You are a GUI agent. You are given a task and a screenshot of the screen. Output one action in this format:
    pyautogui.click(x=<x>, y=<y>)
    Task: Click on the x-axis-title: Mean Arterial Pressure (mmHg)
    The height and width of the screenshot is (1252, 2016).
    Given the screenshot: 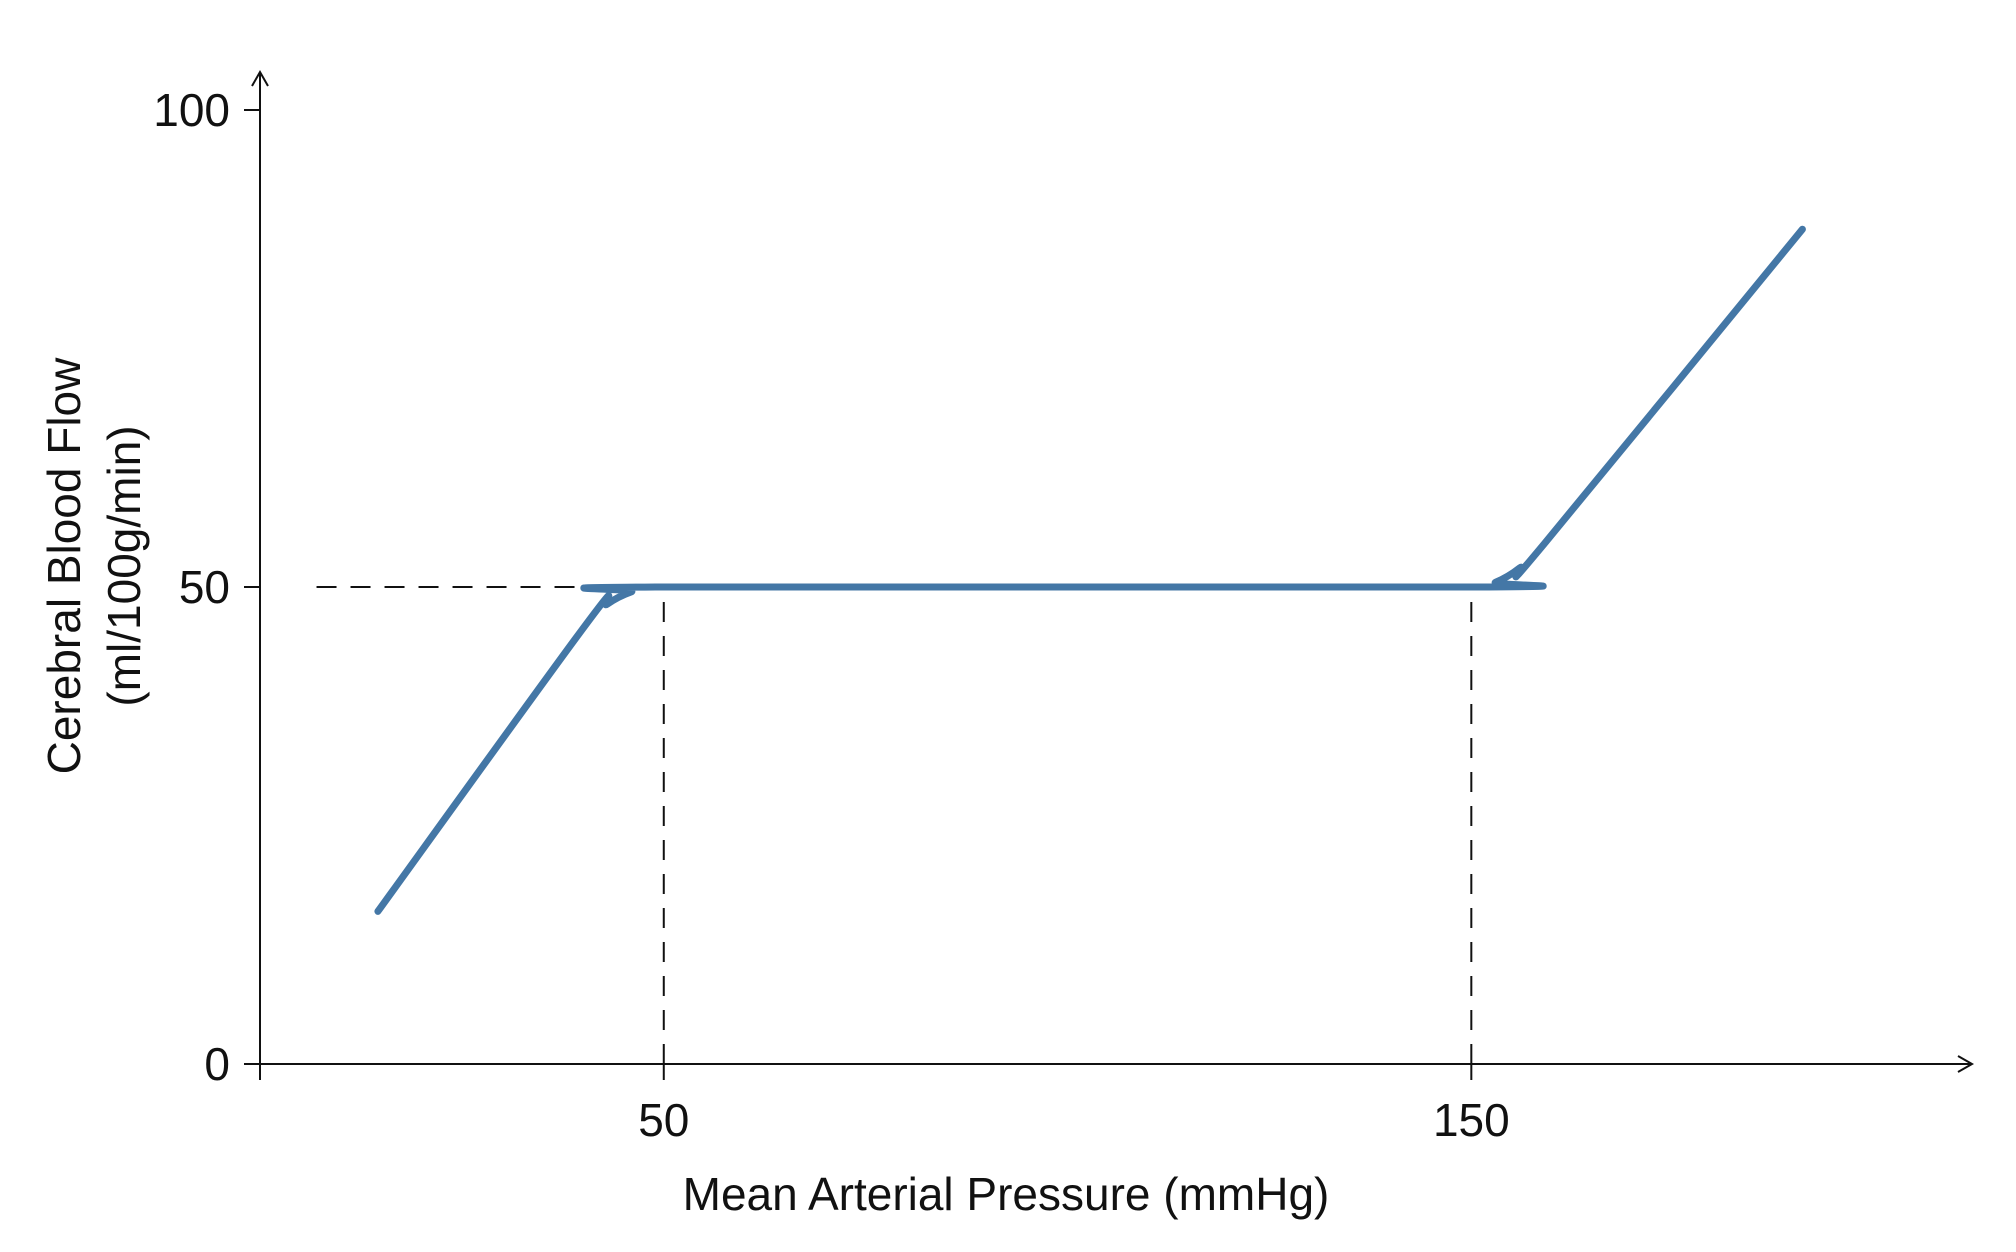 What is the action you would take?
    pyautogui.click(x=1006, y=1194)
    